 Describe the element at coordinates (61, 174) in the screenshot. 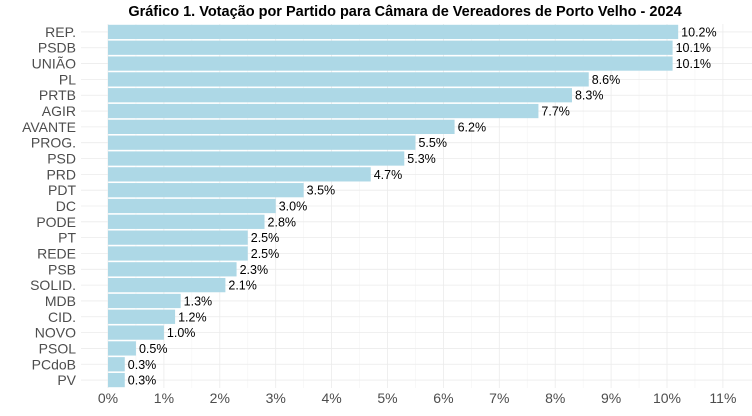

I see `category-label: PRD` at that location.